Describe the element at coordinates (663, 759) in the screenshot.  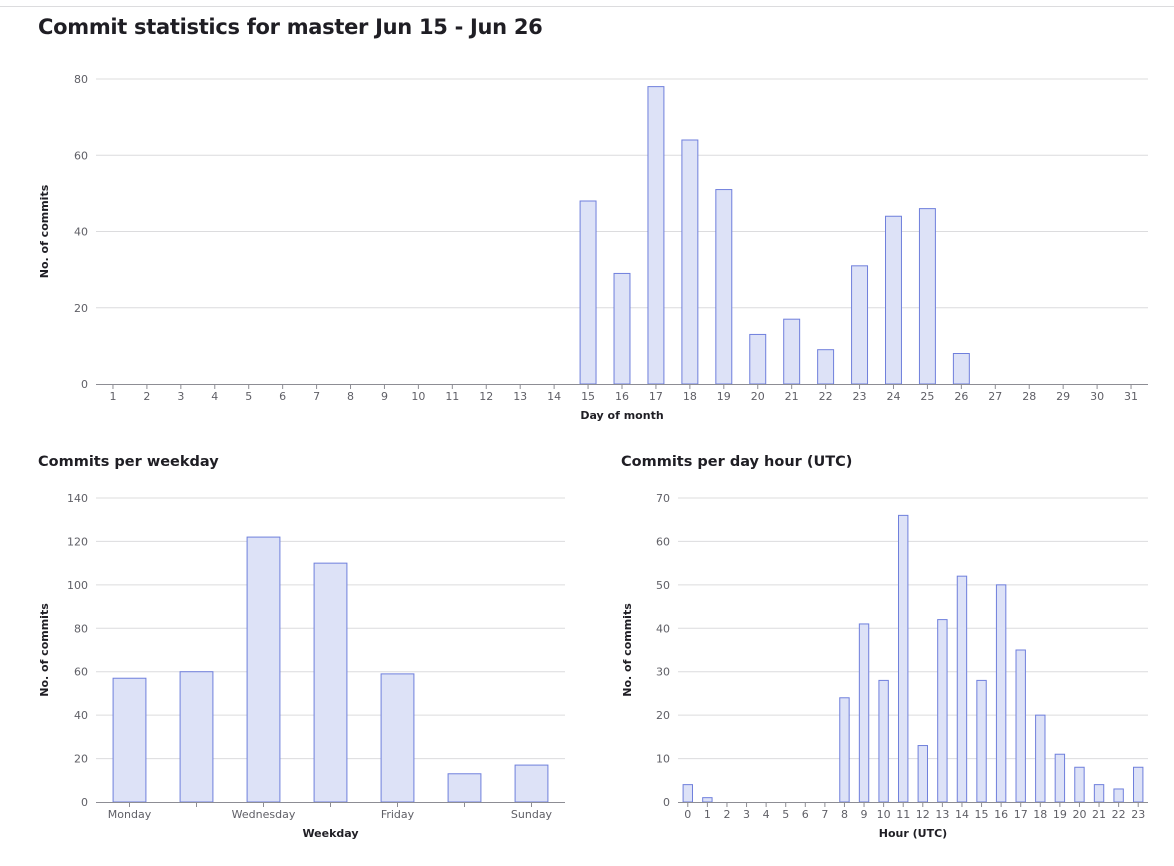
I see `y-tick-label: 10` at that location.